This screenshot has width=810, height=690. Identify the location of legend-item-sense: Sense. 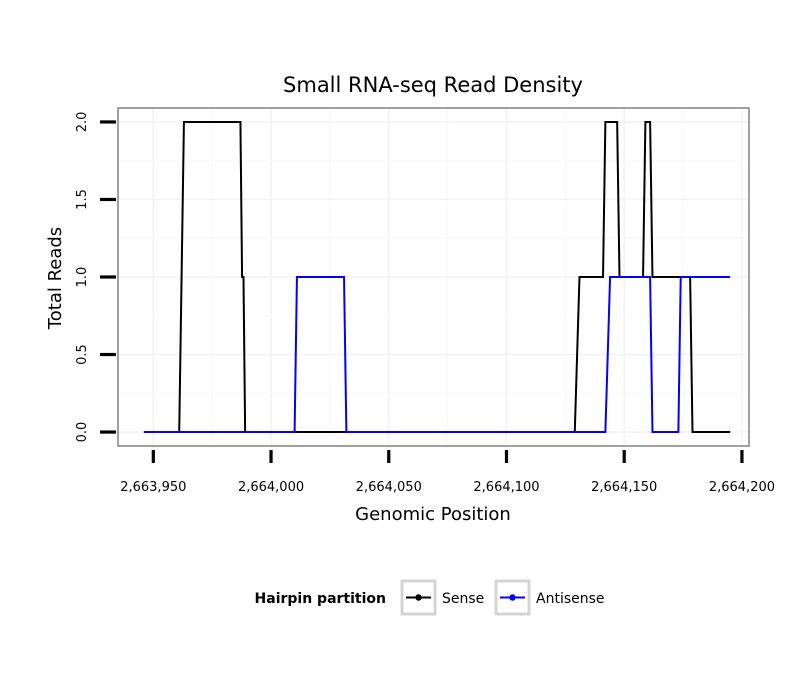
(442, 597).